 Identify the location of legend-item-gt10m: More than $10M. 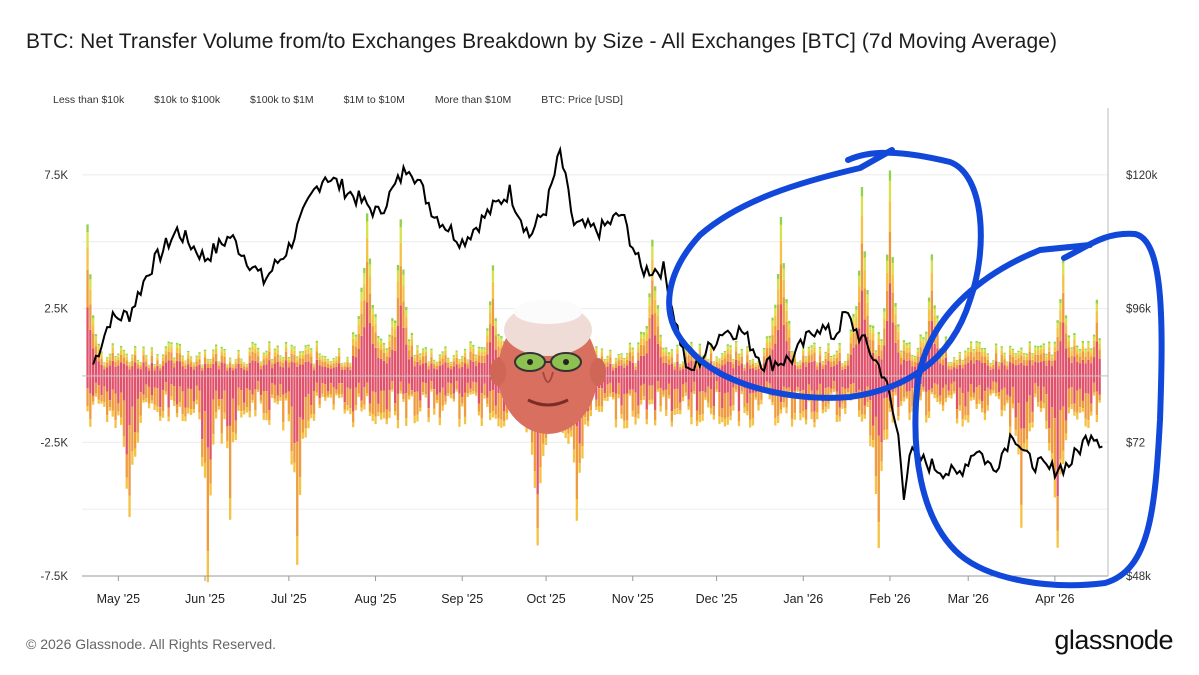
(473, 100).